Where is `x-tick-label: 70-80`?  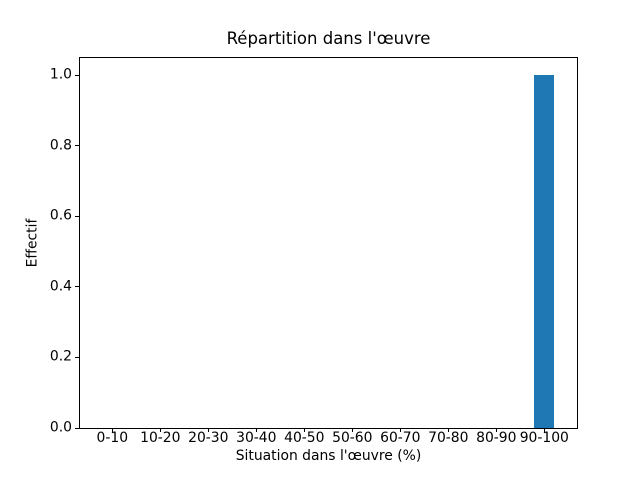
x-tick-label: 70-80 is located at coordinates (448, 438).